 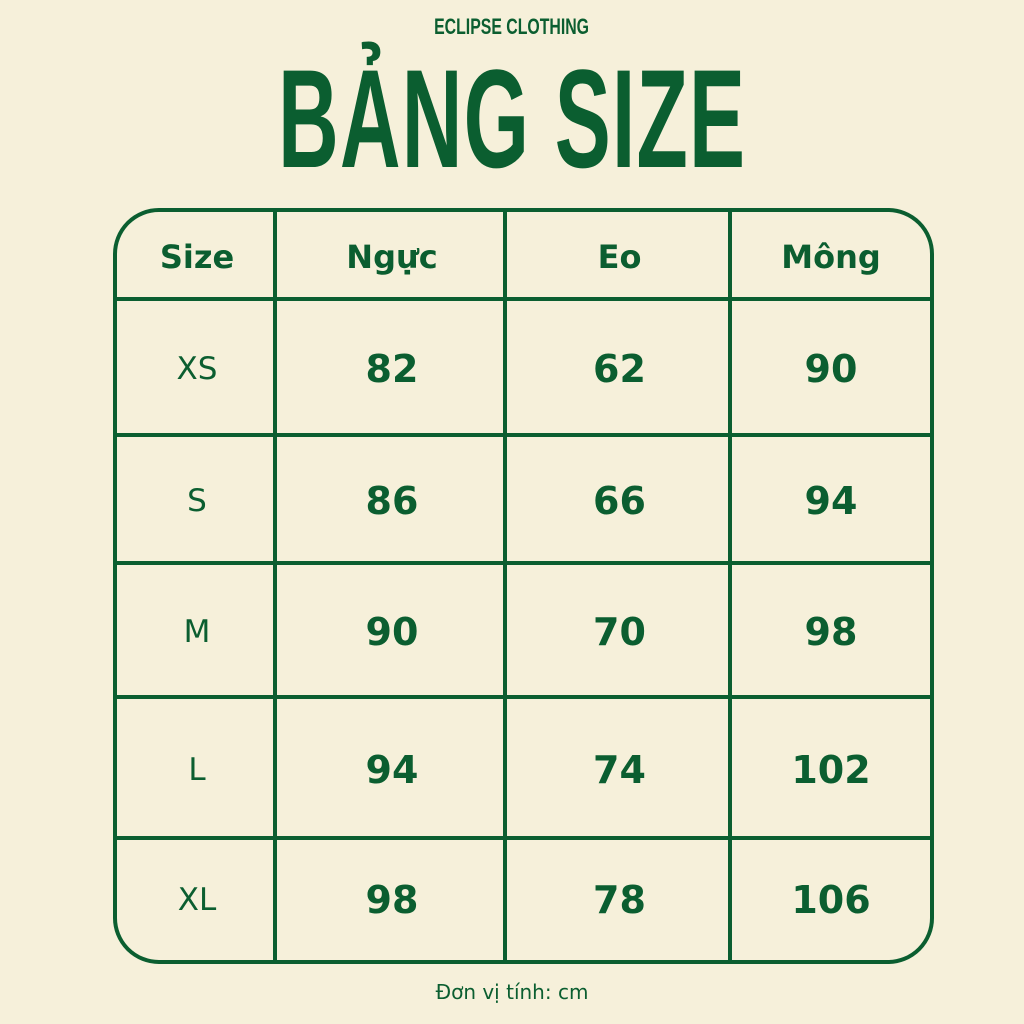 What do you see at coordinates (619, 900) in the screenshot?
I see `waist-value: 78` at bounding box center [619, 900].